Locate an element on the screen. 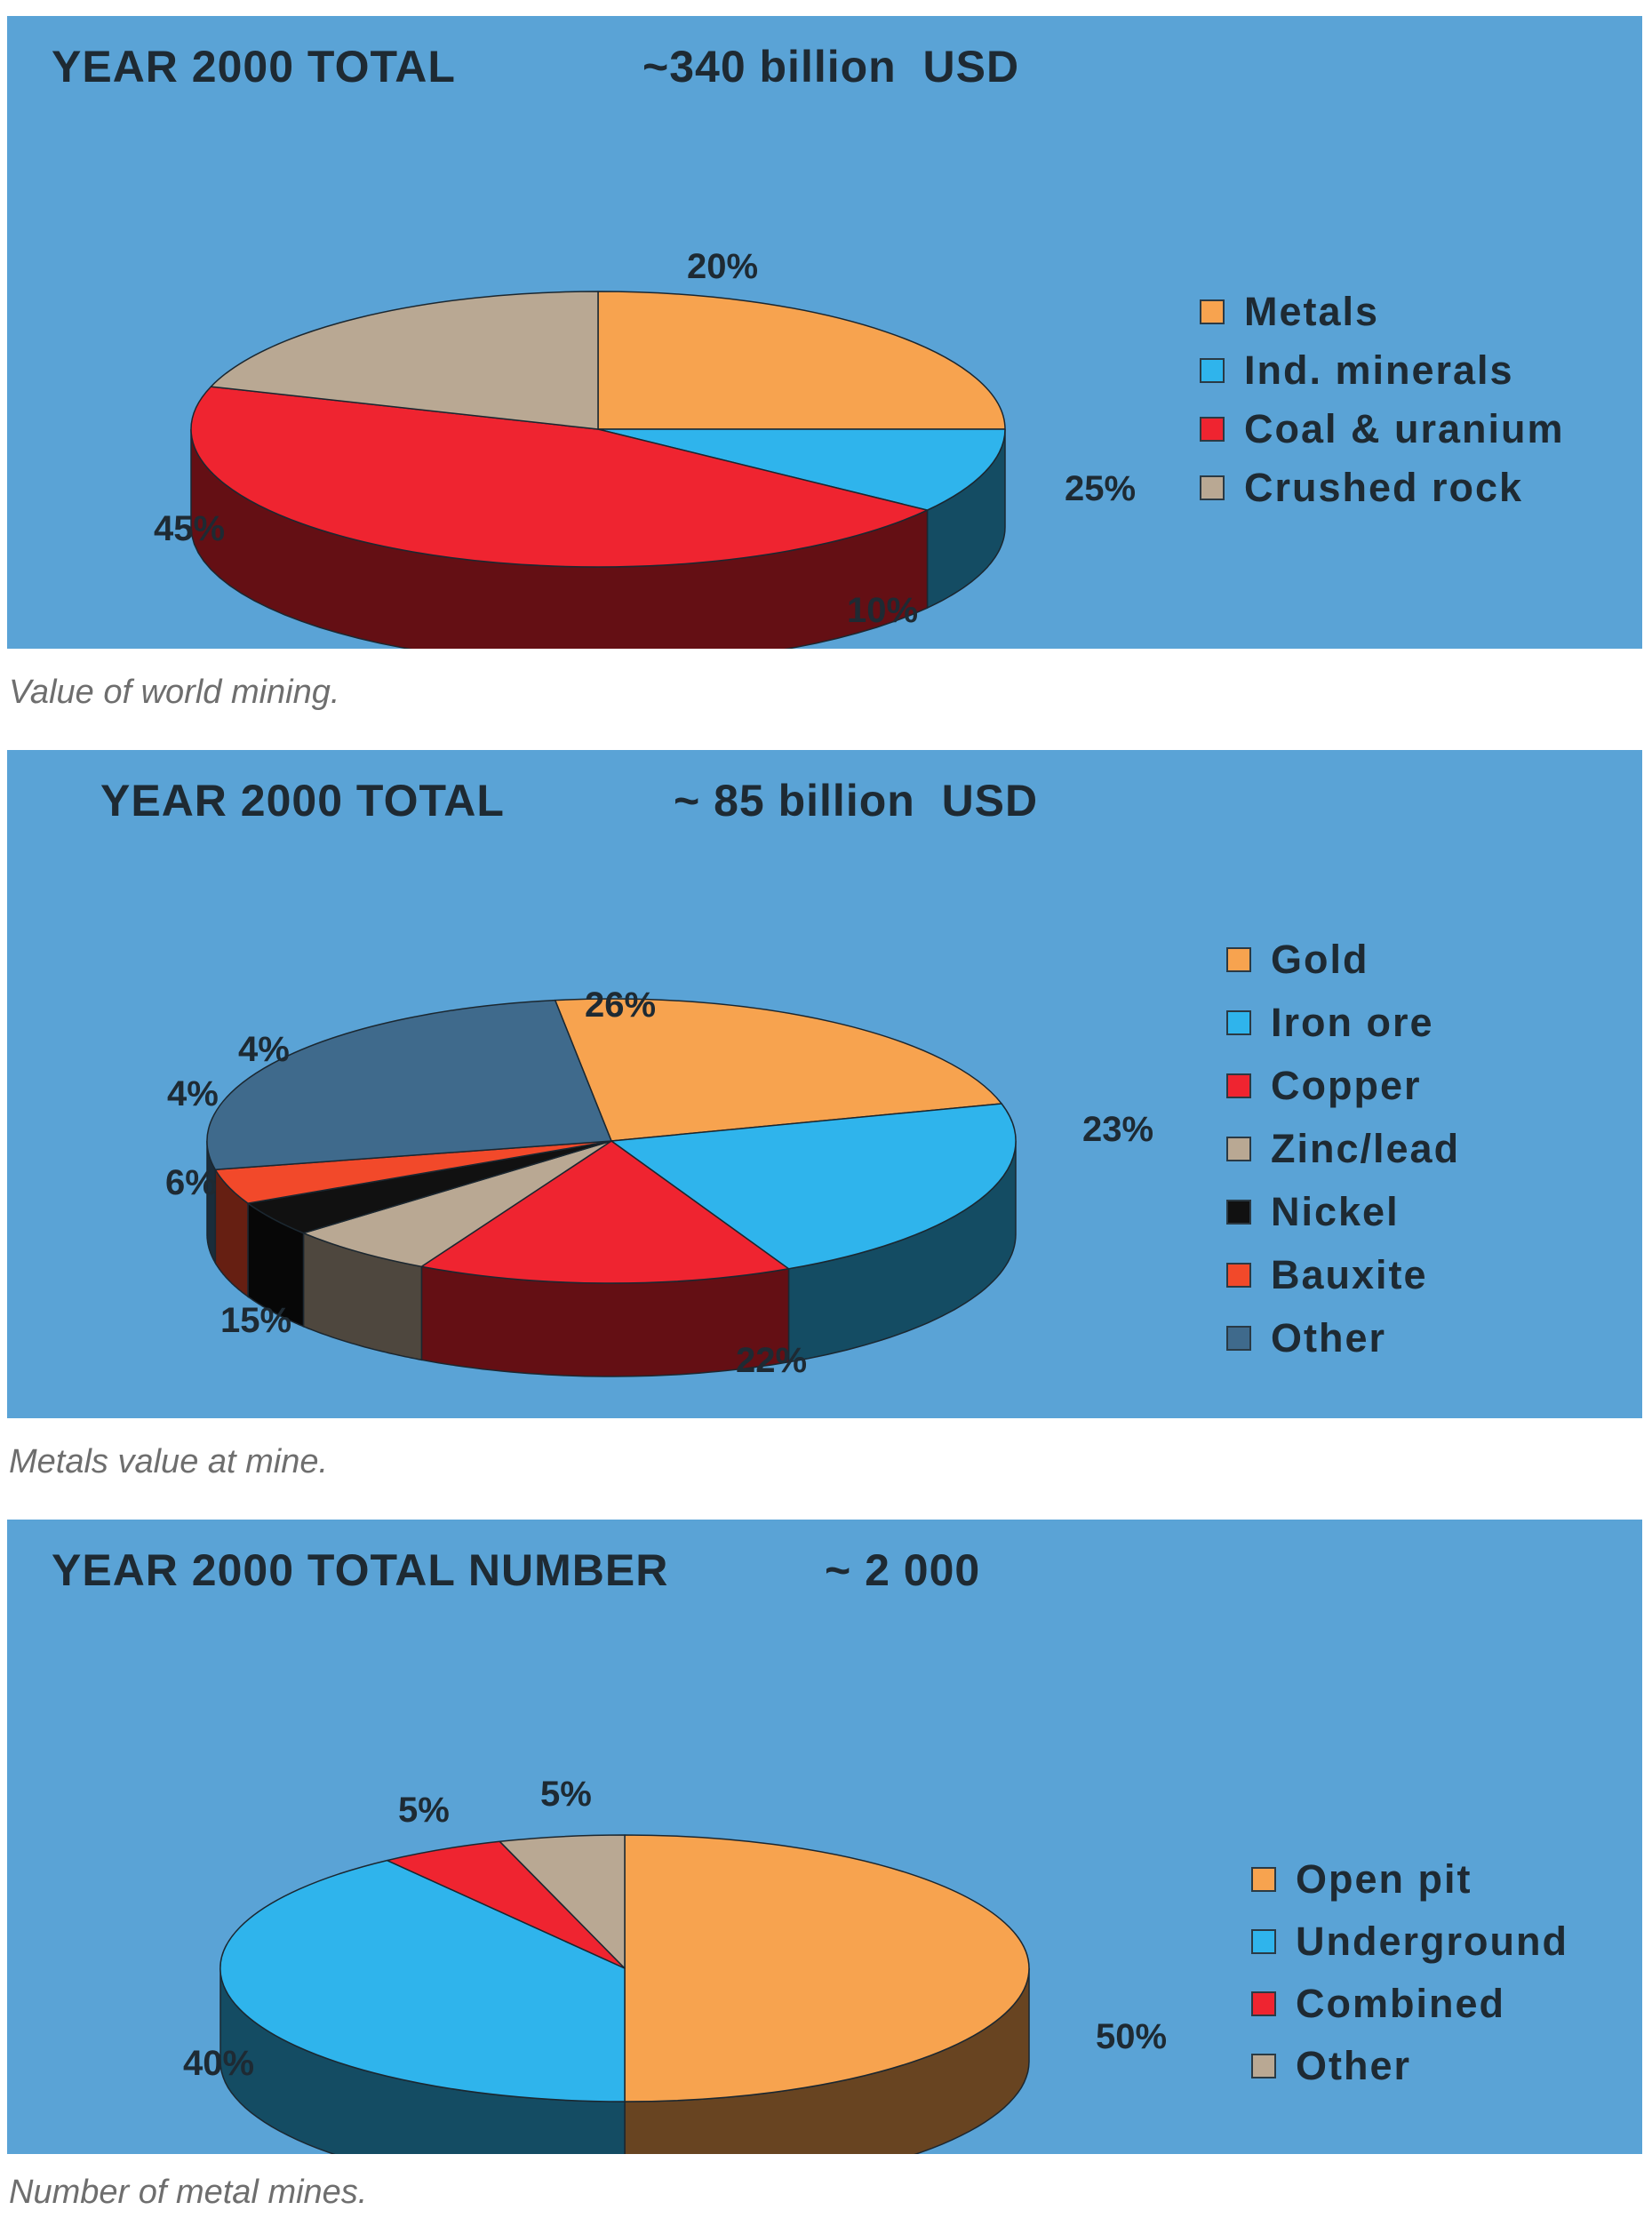 The width and height of the screenshot is (1652, 2234). chart-caption: Metals value at mine. is located at coordinates (169, 1462).